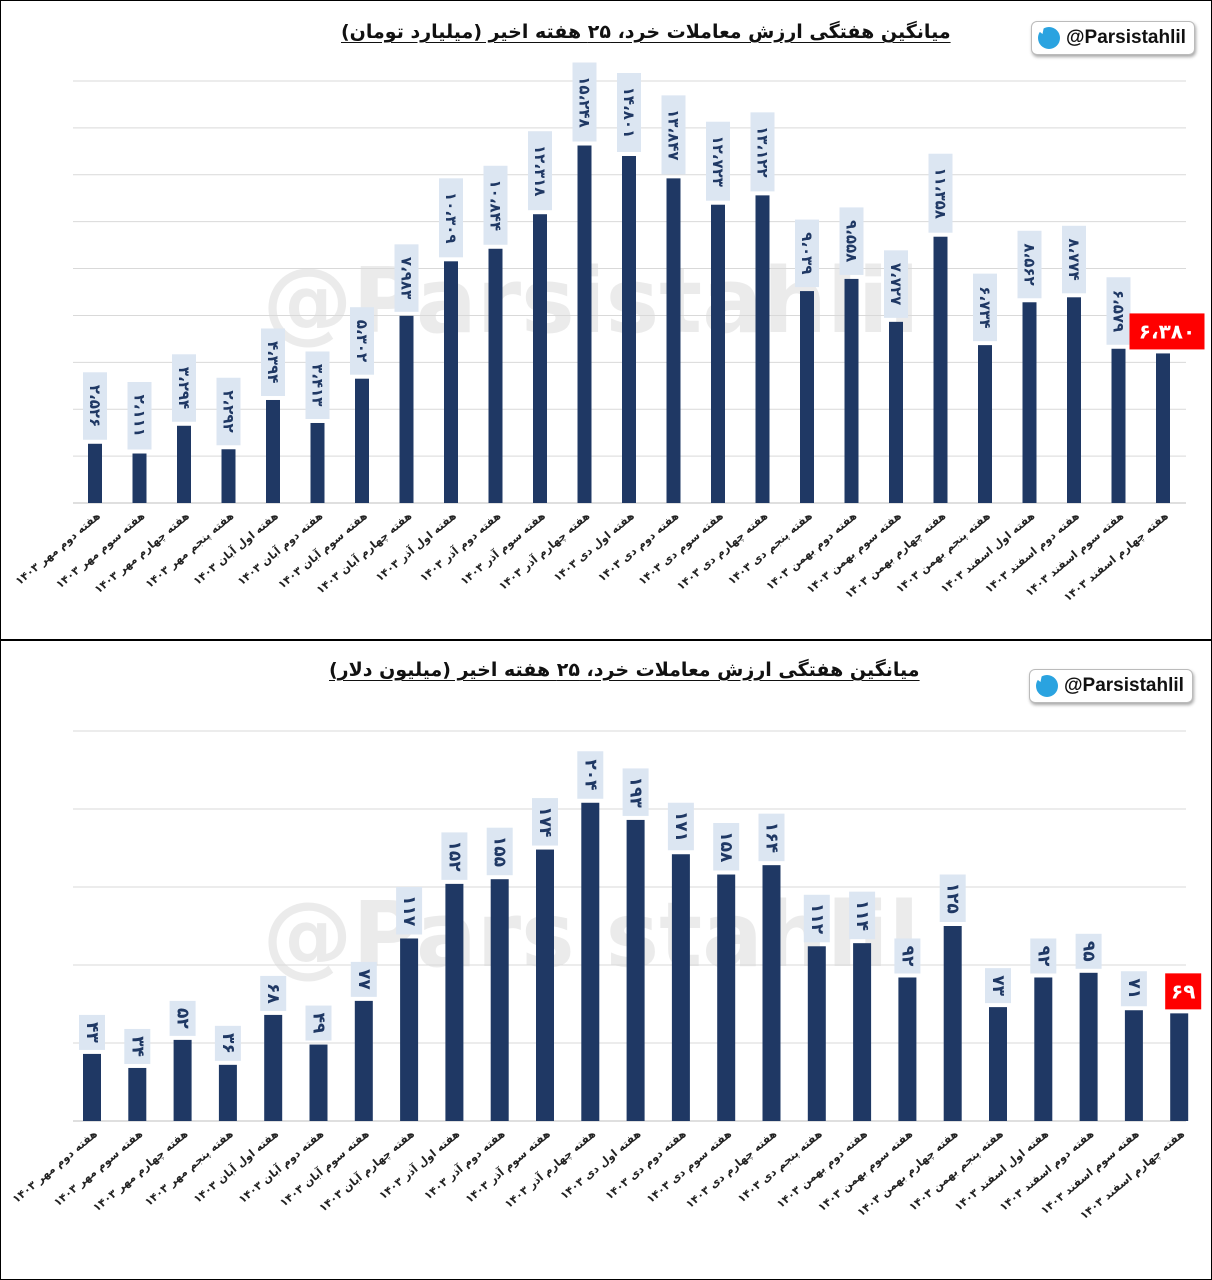  I want to click on data-label: ۱۴،۸۰۱, so click(629, 112).